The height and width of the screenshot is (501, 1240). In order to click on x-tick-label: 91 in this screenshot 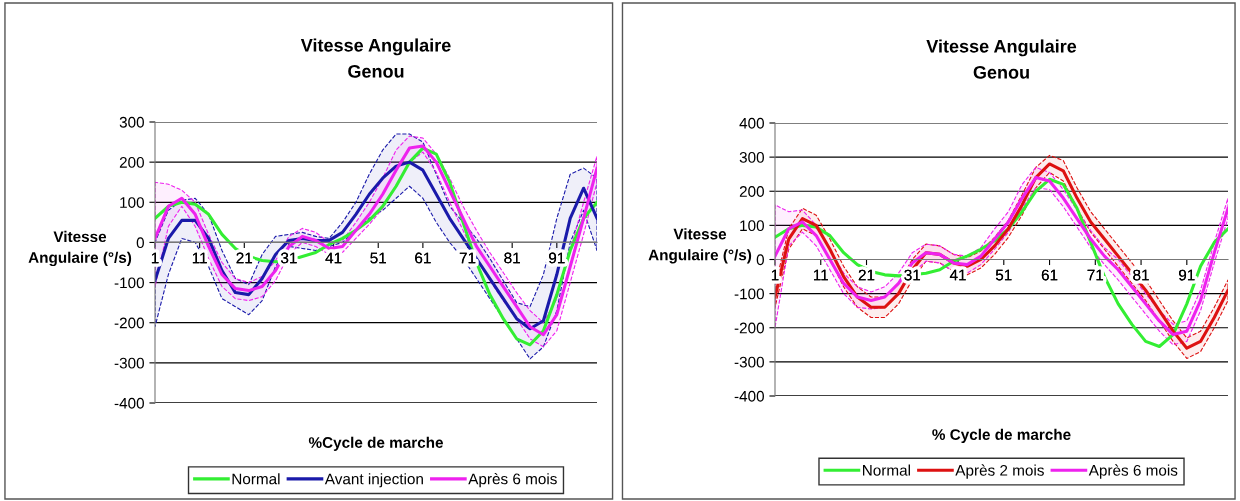, I will do `click(1187, 275)`.